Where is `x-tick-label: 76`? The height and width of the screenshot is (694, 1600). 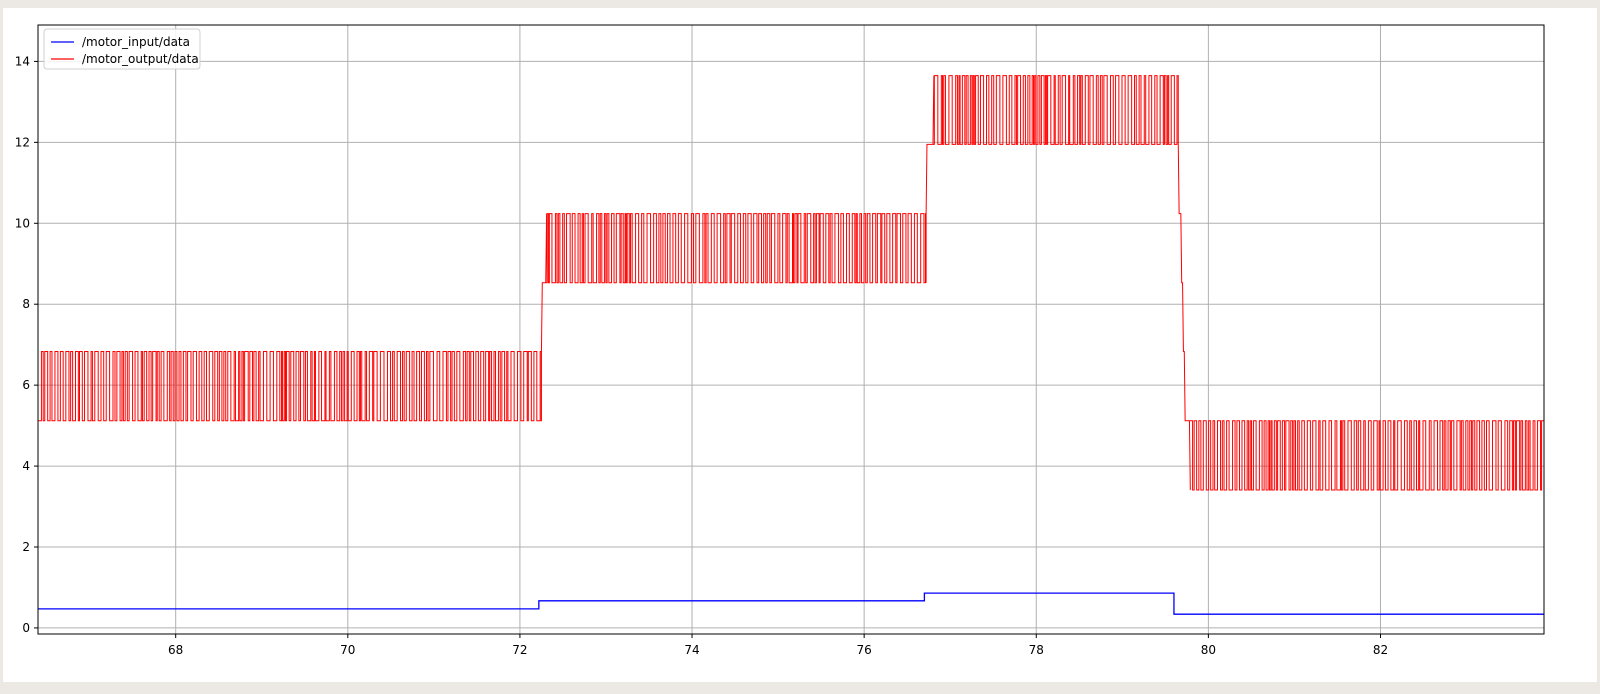 x-tick-label: 76 is located at coordinates (864, 650).